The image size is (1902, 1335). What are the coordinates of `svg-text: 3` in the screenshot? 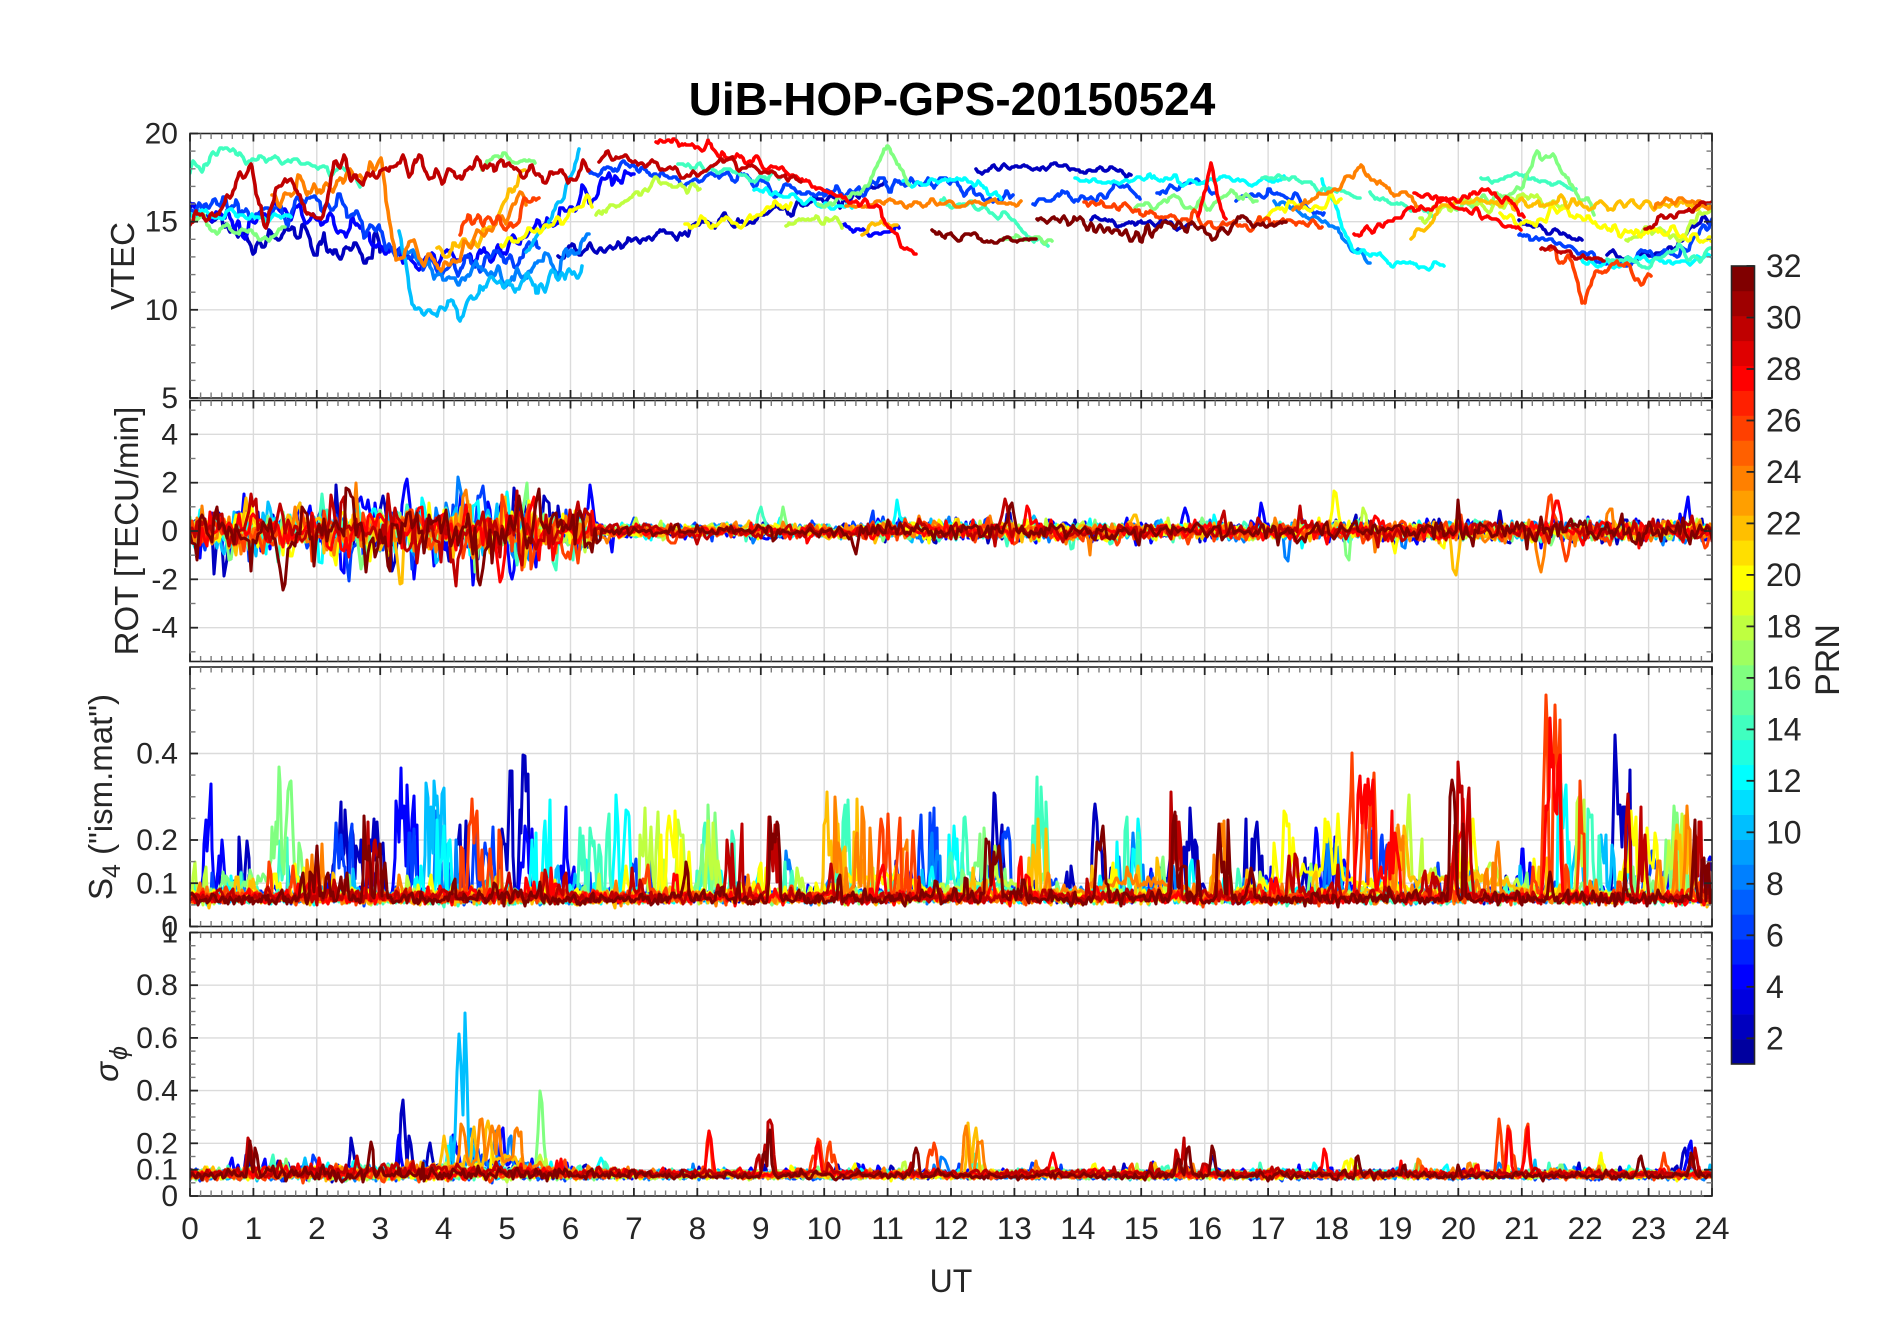 It's located at (380, 1228).